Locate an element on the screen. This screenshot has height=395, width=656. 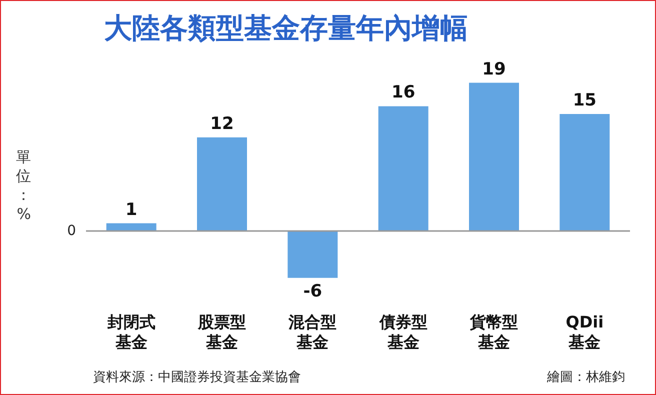
ref-line-label: 0 is located at coordinates (71, 231).